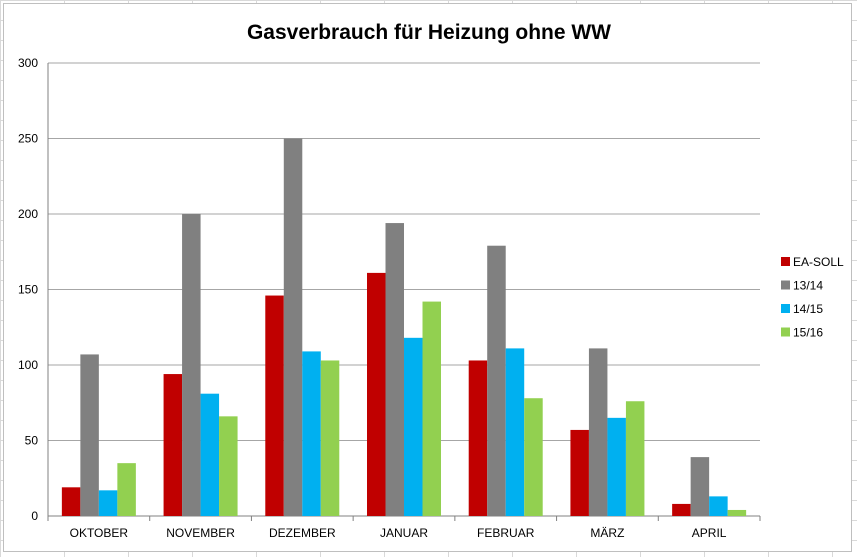  I want to click on y-tick-label: 50, so click(32, 441).